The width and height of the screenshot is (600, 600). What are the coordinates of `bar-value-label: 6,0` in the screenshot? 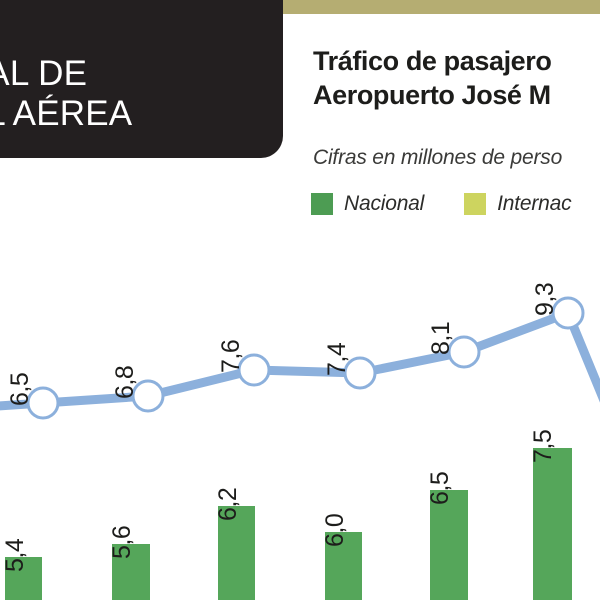 It's located at (335, 530).